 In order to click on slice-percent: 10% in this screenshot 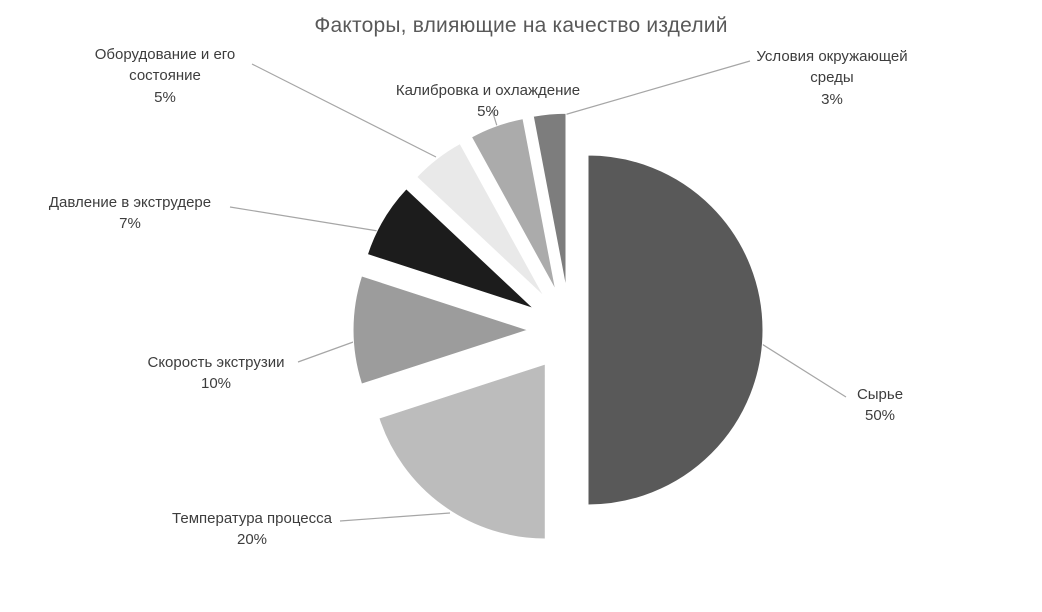, I will do `click(216, 384)`.